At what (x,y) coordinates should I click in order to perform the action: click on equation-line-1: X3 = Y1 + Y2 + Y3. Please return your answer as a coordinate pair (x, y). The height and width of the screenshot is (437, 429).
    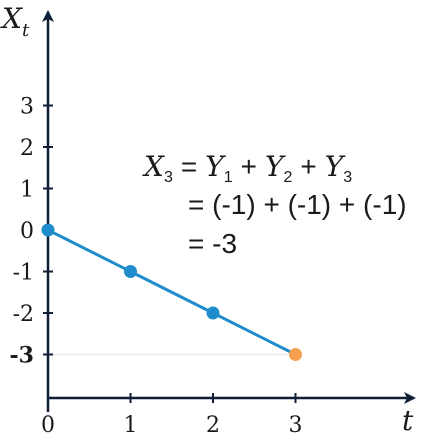
    Looking at the image, I should click on (247, 168).